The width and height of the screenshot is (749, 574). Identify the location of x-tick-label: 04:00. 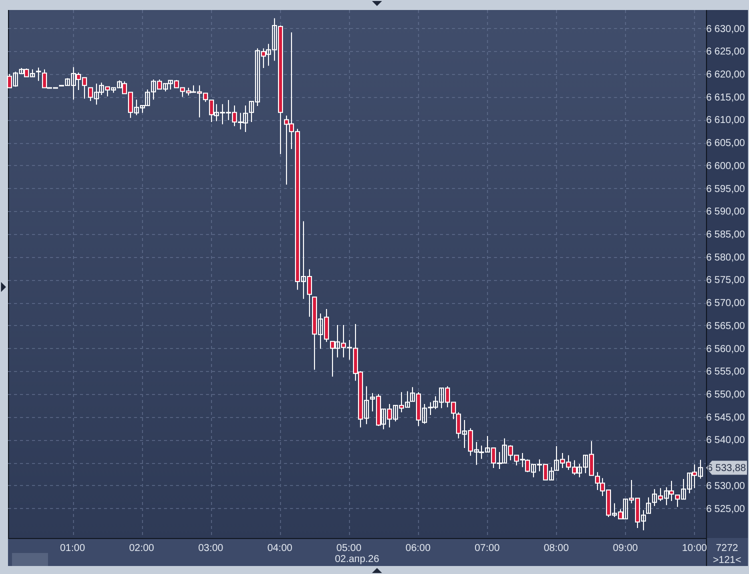
(280, 548).